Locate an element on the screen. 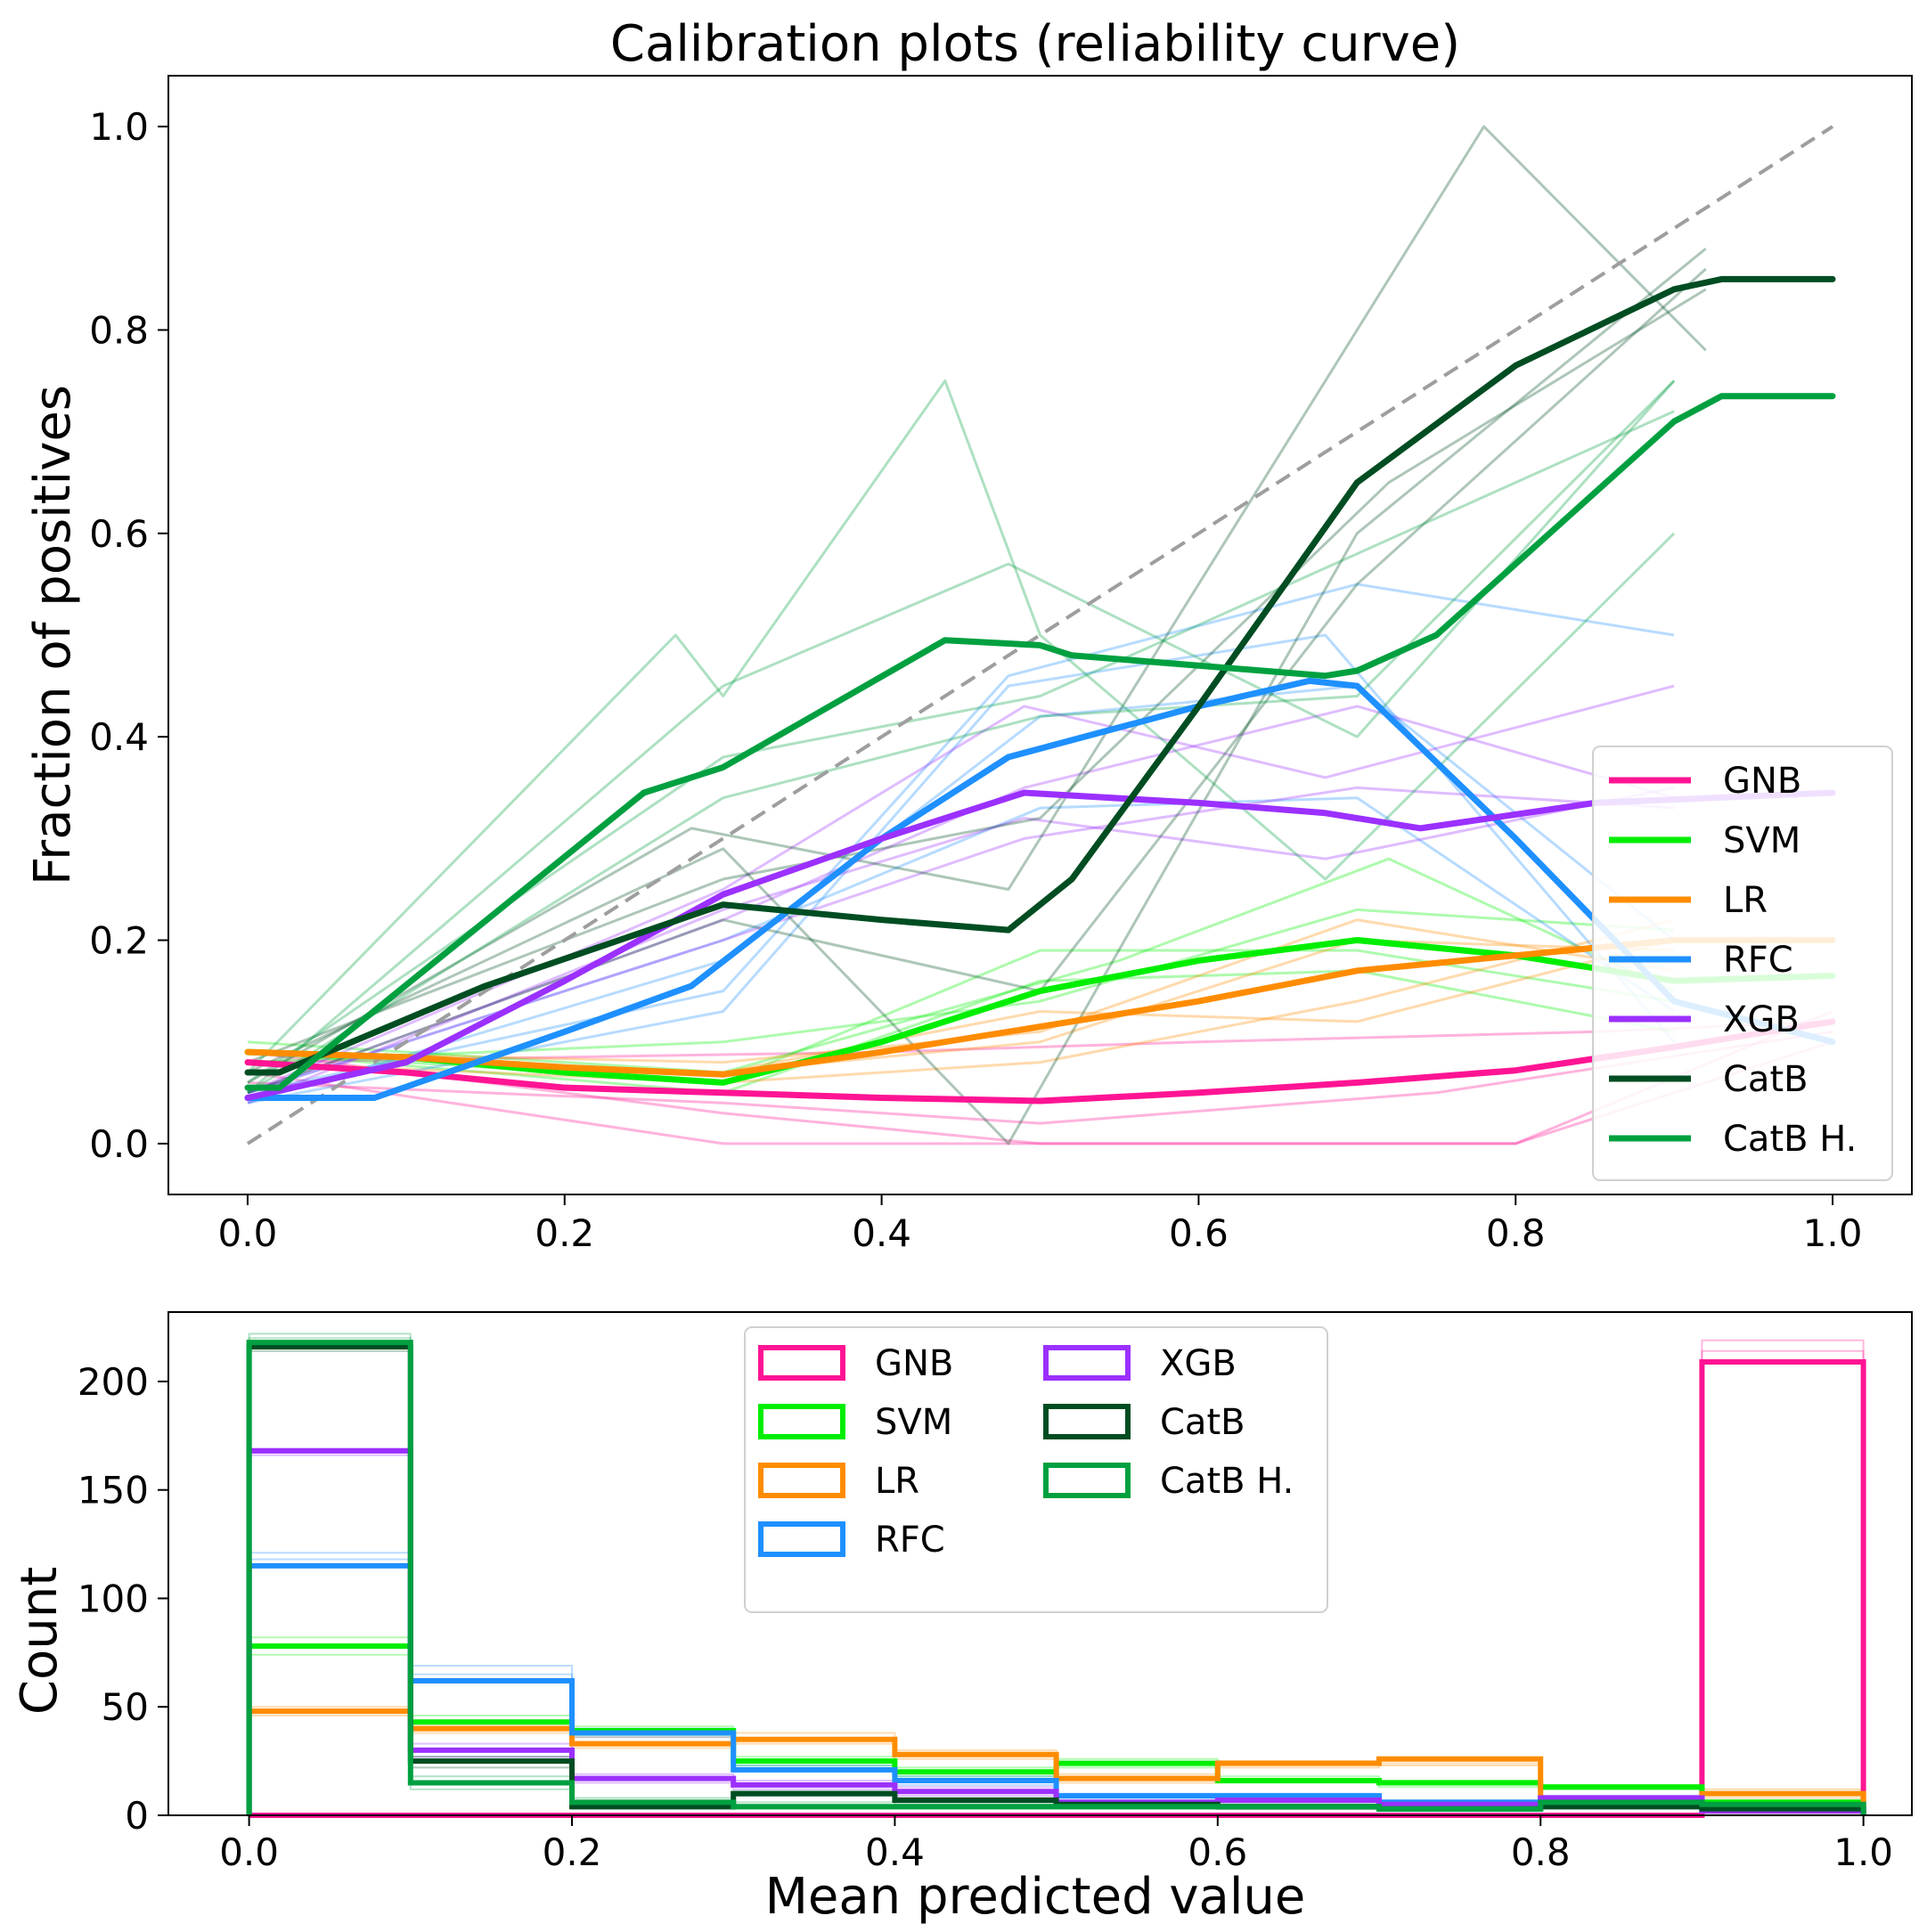  histogram-x-tick-label: 0.0 is located at coordinates (249, 1852).